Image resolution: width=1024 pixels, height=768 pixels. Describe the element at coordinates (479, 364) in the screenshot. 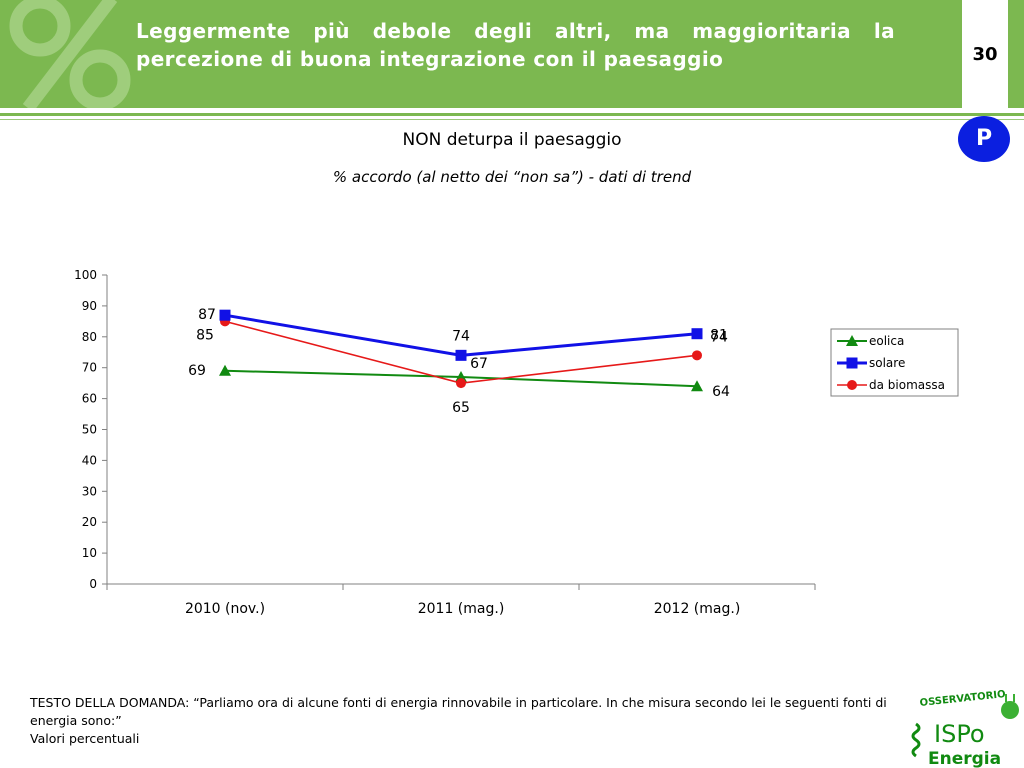

I see `data-label: 67` at that location.